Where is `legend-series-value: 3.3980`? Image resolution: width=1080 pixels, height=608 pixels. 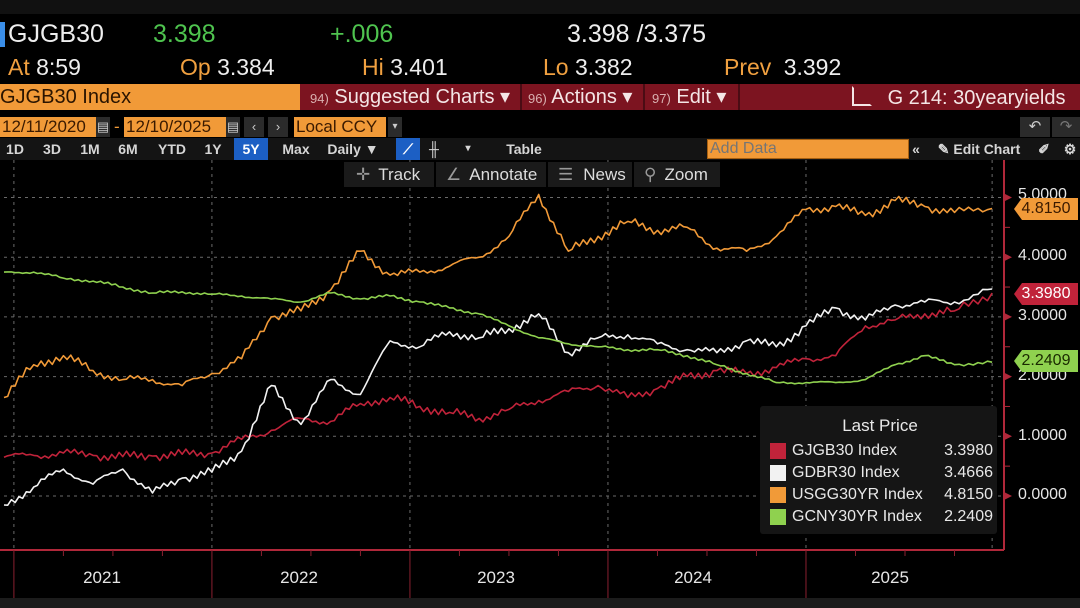 legend-series-value: 3.3980 is located at coordinates (968, 450).